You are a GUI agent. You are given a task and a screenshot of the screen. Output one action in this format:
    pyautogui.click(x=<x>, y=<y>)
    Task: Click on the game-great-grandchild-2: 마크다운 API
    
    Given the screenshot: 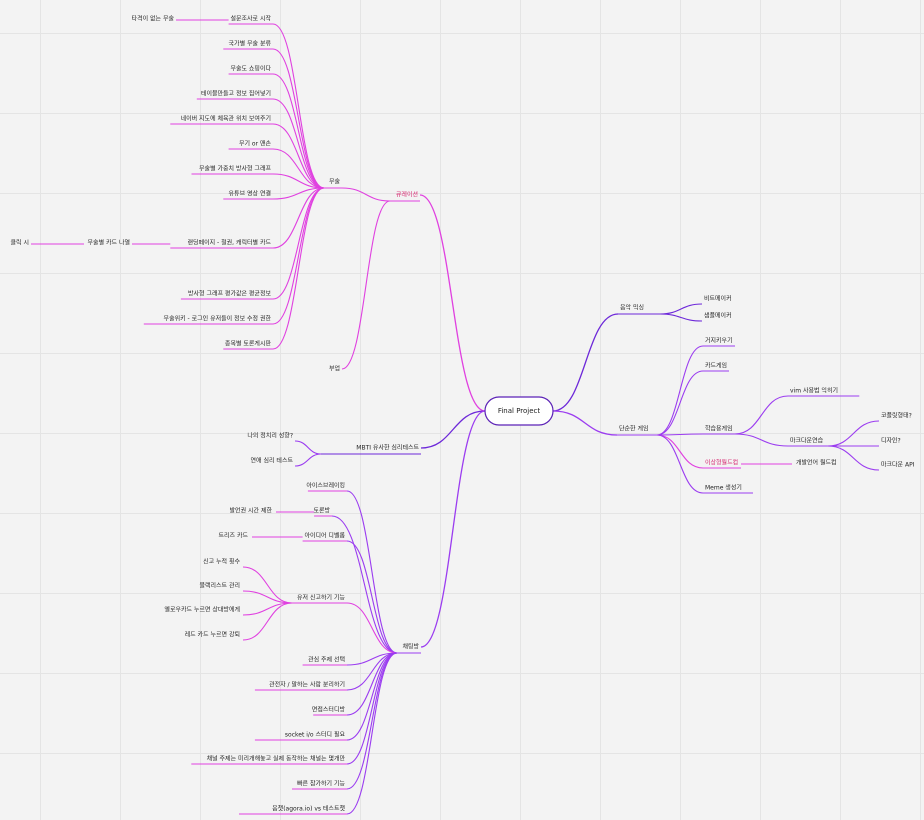 What is the action you would take?
    pyautogui.click(x=898, y=465)
    